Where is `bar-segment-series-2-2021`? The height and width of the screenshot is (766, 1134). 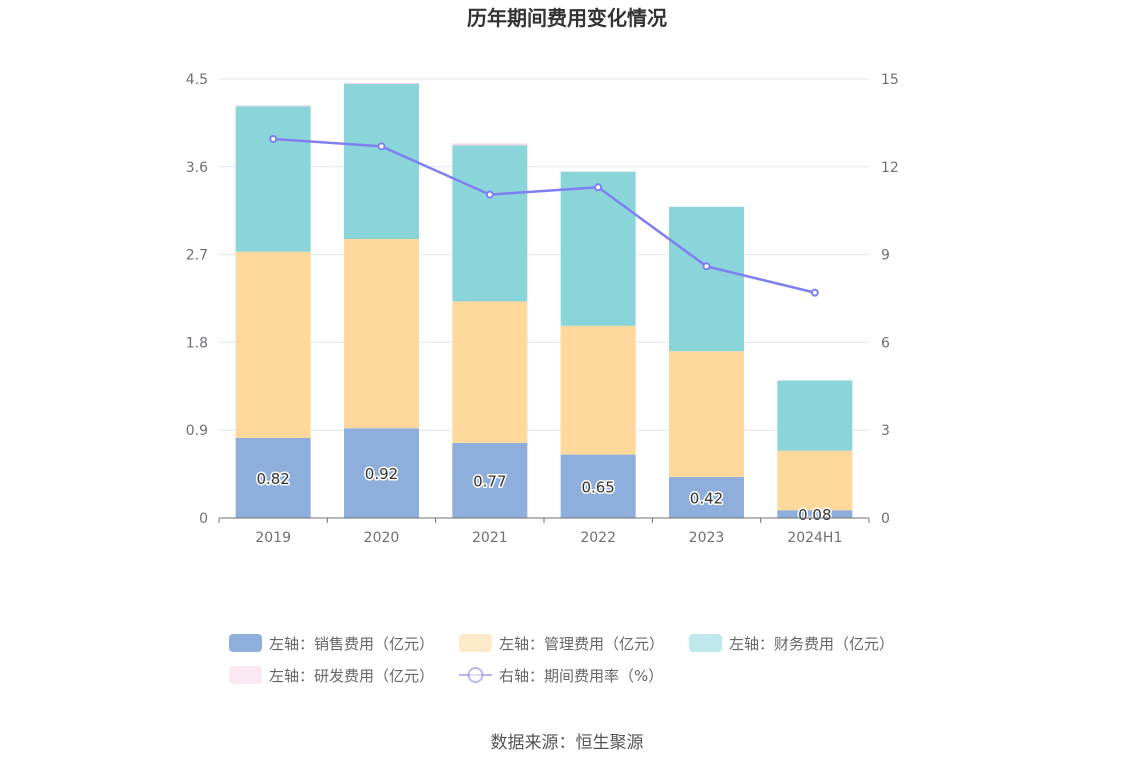
bar-segment-series-2-2021 is located at coordinates (490, 223).